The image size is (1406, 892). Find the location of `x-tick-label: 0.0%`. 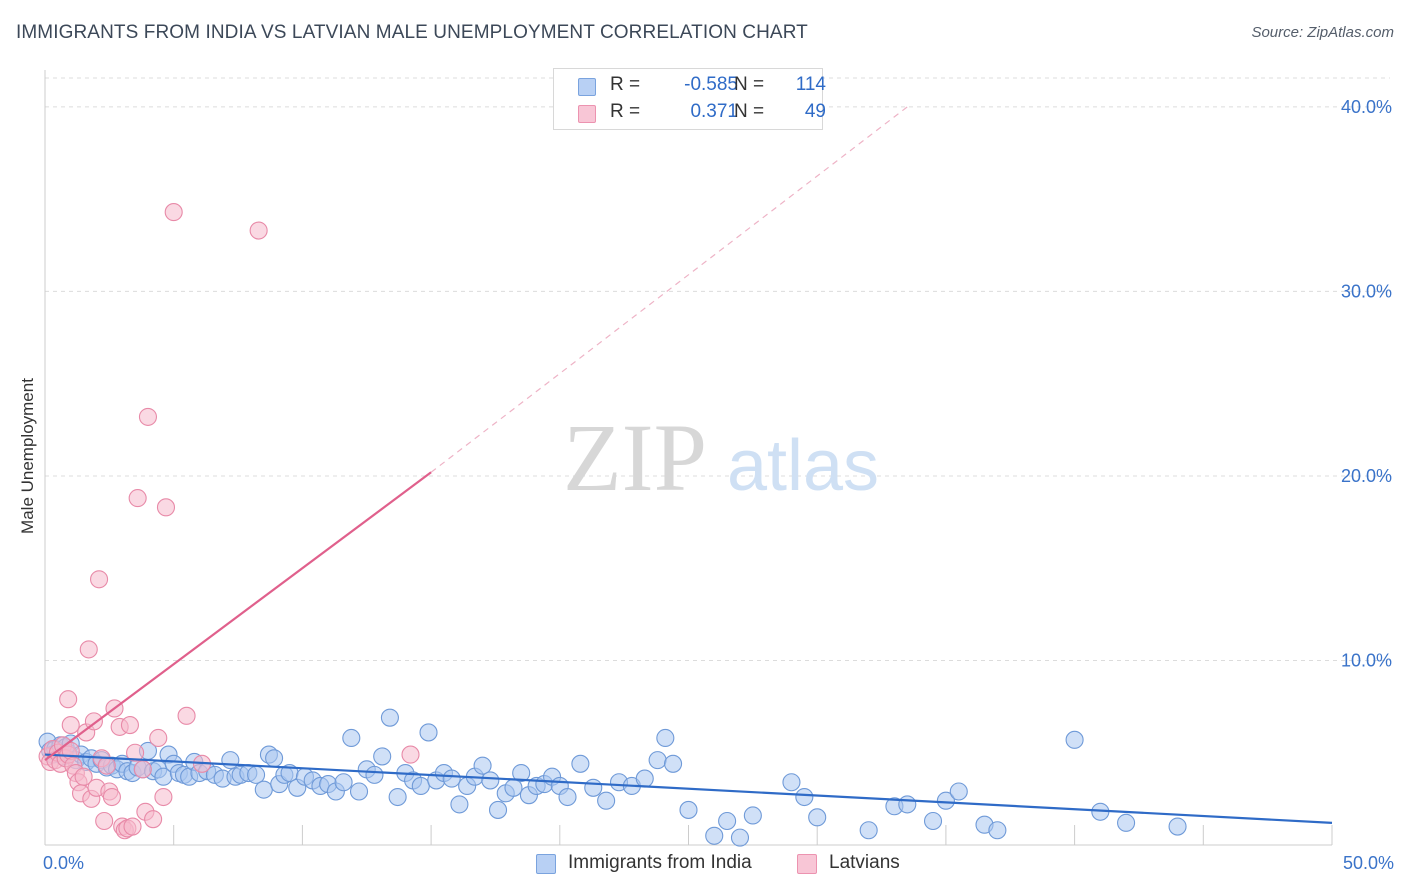

x-tick-label: 0.0% is located at coordinates (63, 863).